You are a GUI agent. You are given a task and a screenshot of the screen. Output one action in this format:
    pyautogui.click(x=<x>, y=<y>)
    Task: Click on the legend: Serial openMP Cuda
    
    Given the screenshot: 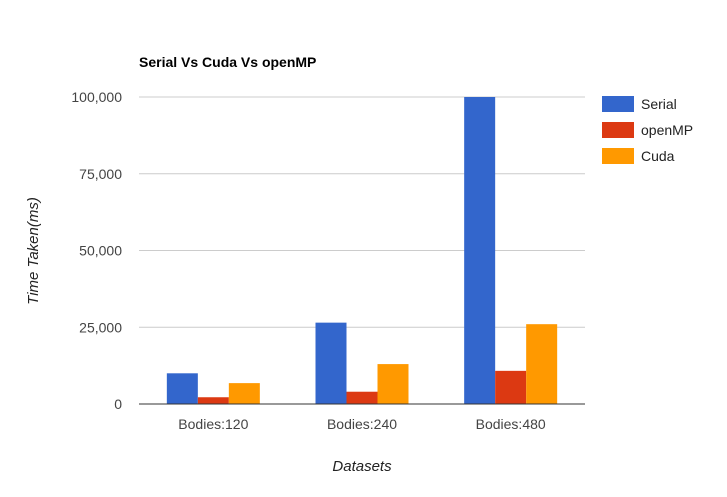 What is the action you would take?
    pyautogui.click(x=647, y=130)
    